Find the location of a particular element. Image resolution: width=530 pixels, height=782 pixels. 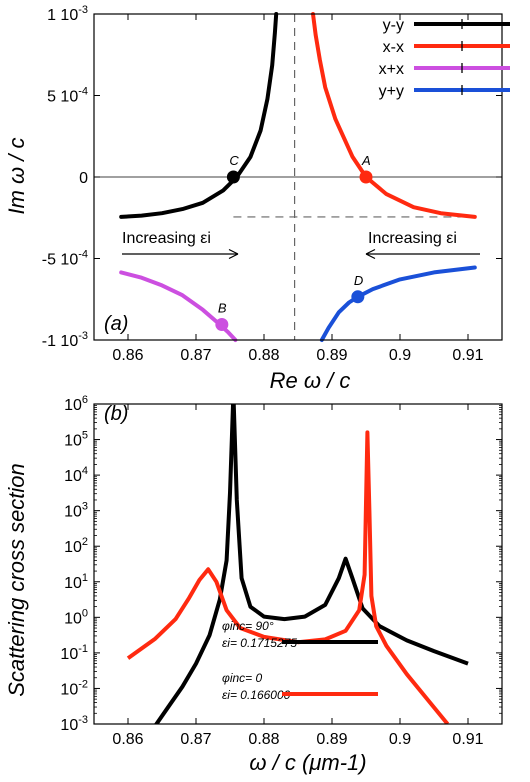

marker-point-a is located at coordinates (366, 177).